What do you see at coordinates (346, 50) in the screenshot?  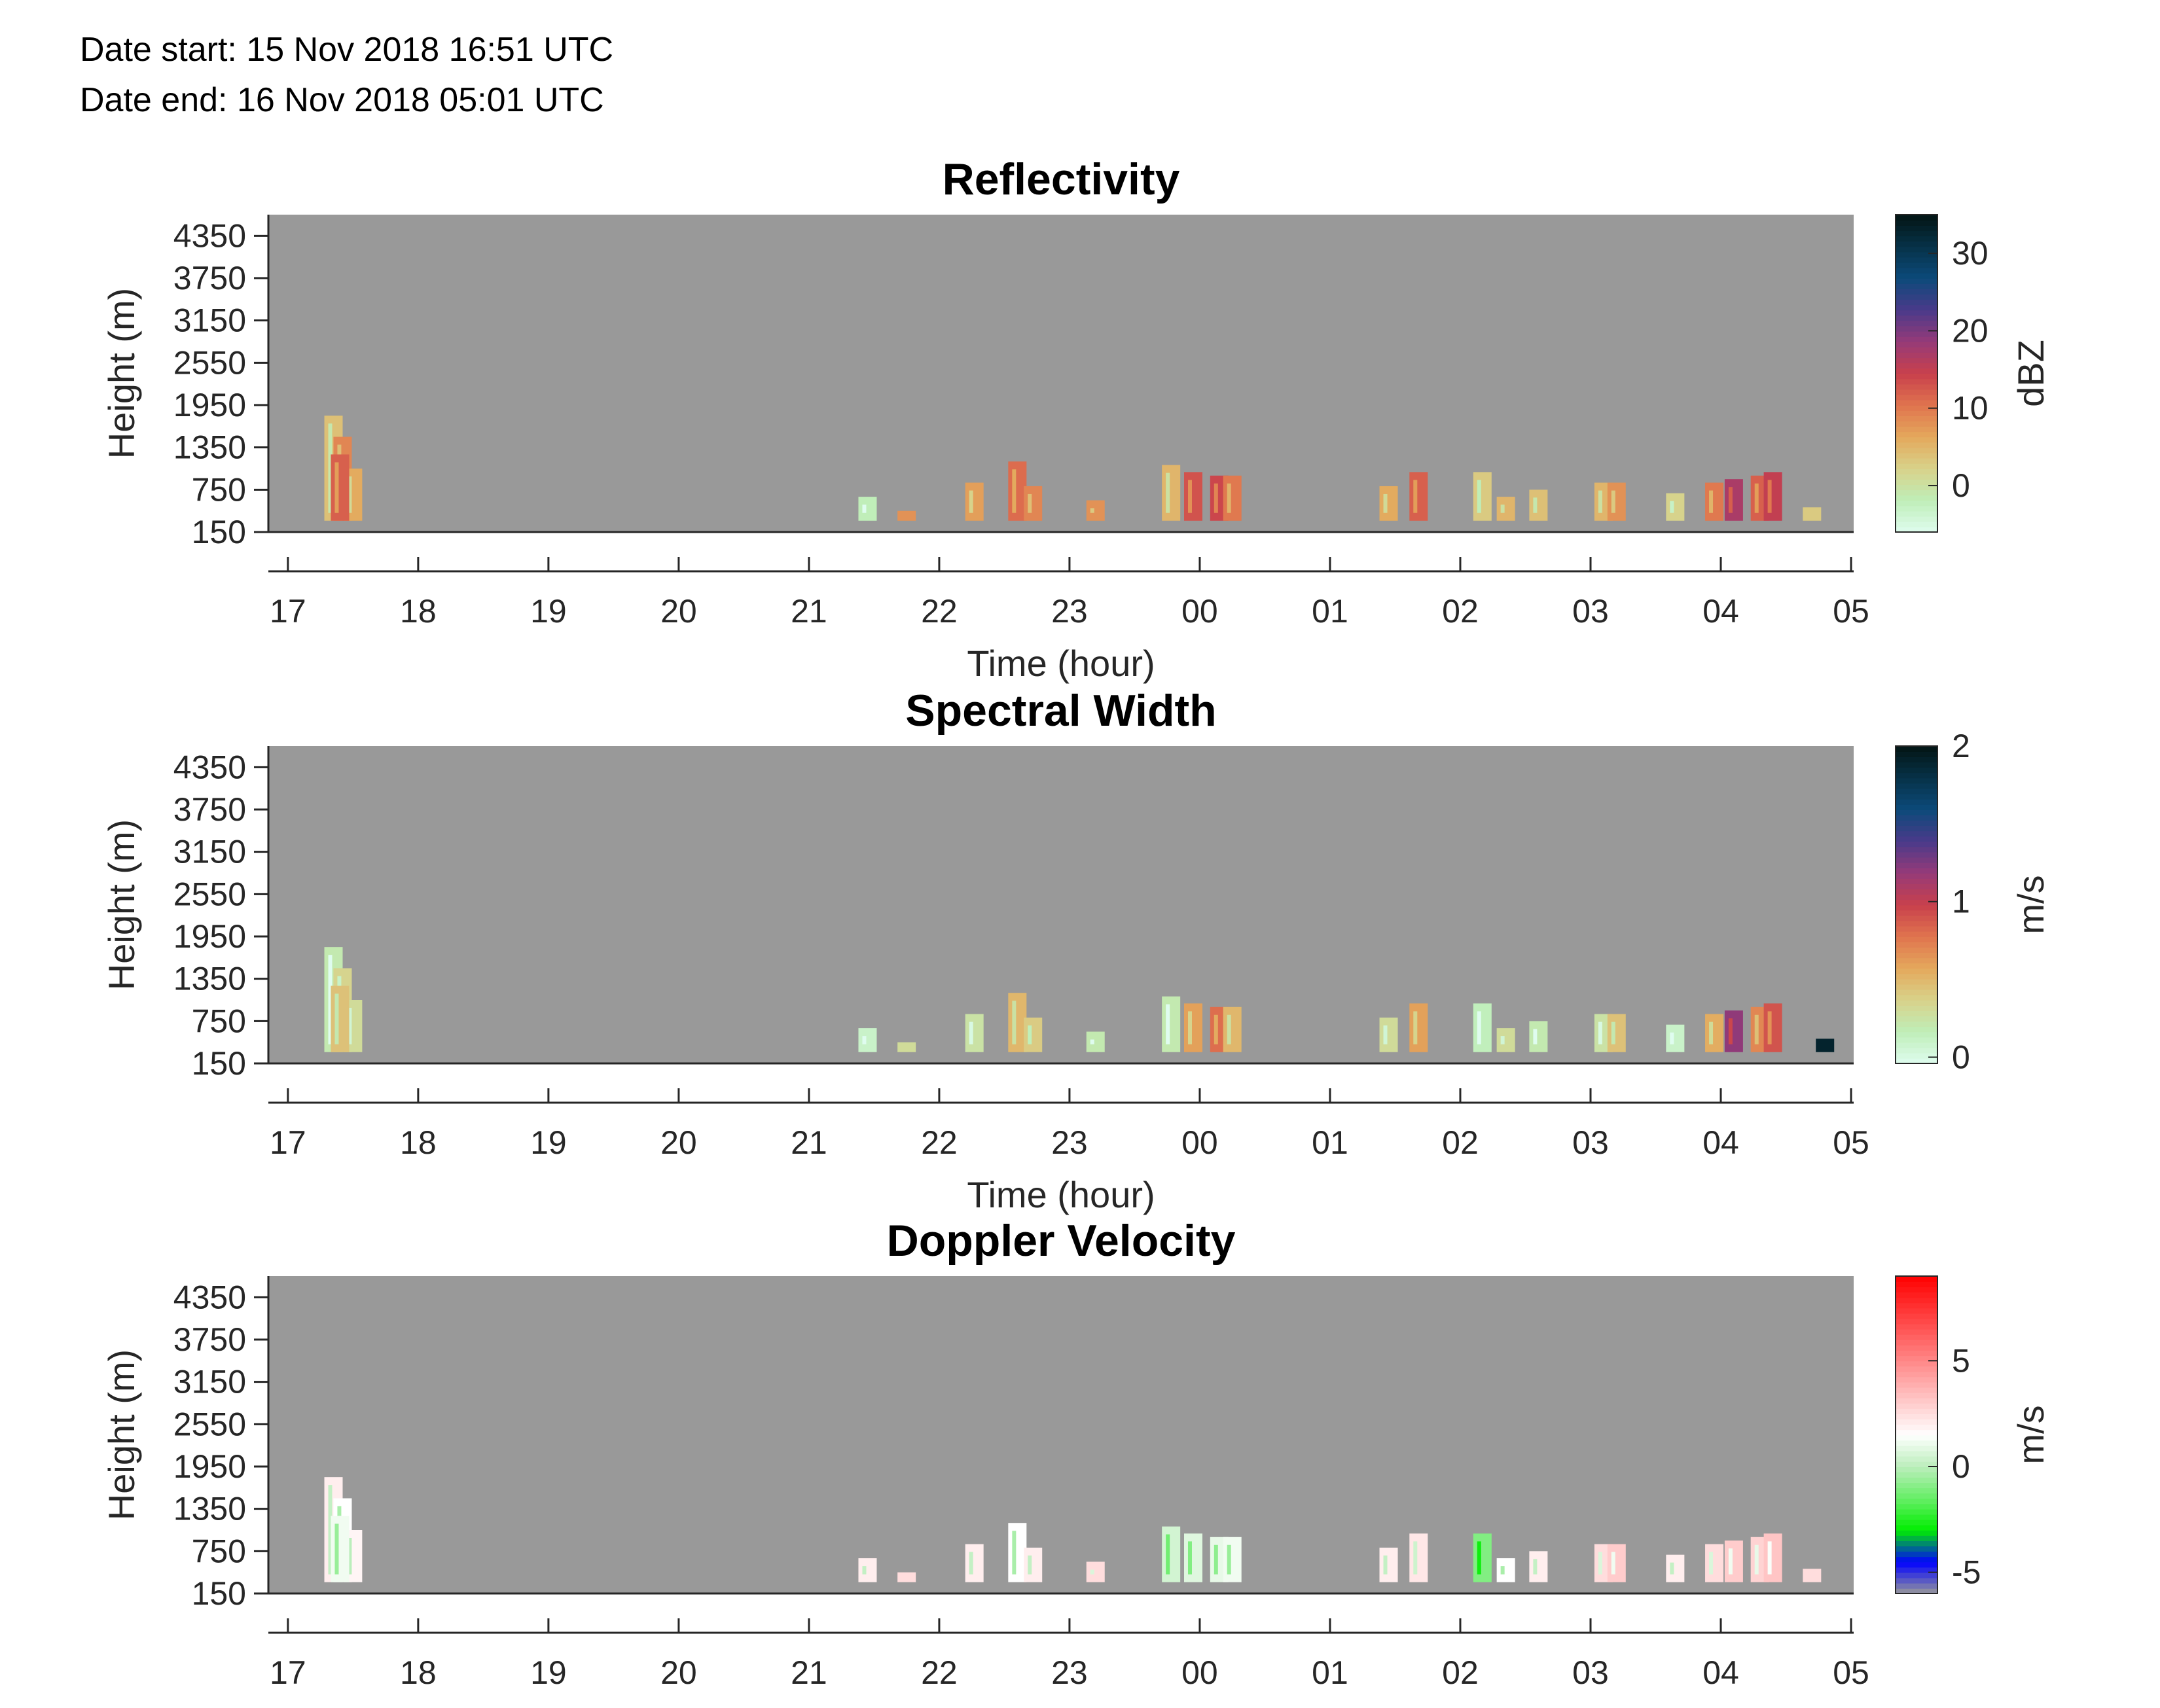 I see `date-start-label: Date start: 15 Nov 2018 16:51 UTC` at bounding box center [346, 50].